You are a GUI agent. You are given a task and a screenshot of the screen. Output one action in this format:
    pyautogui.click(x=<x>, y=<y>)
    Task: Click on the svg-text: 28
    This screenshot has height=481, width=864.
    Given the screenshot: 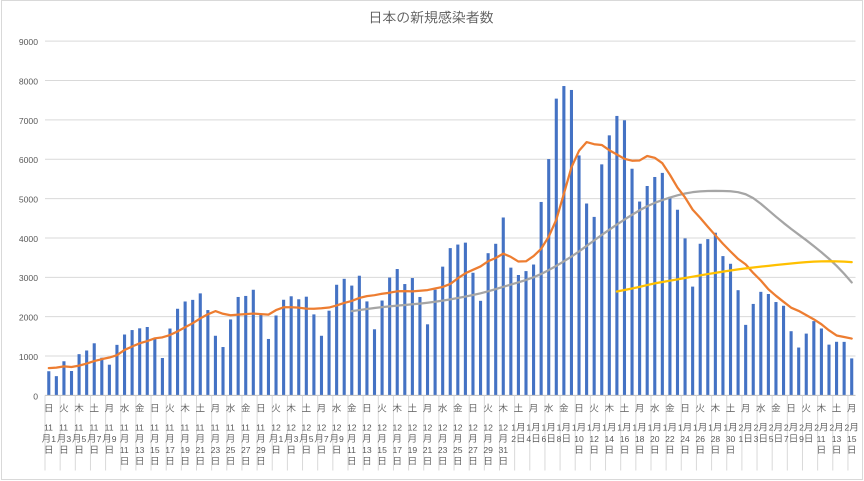 What is the action you would take?
    pyautogui.click(x=716, y=439)
    